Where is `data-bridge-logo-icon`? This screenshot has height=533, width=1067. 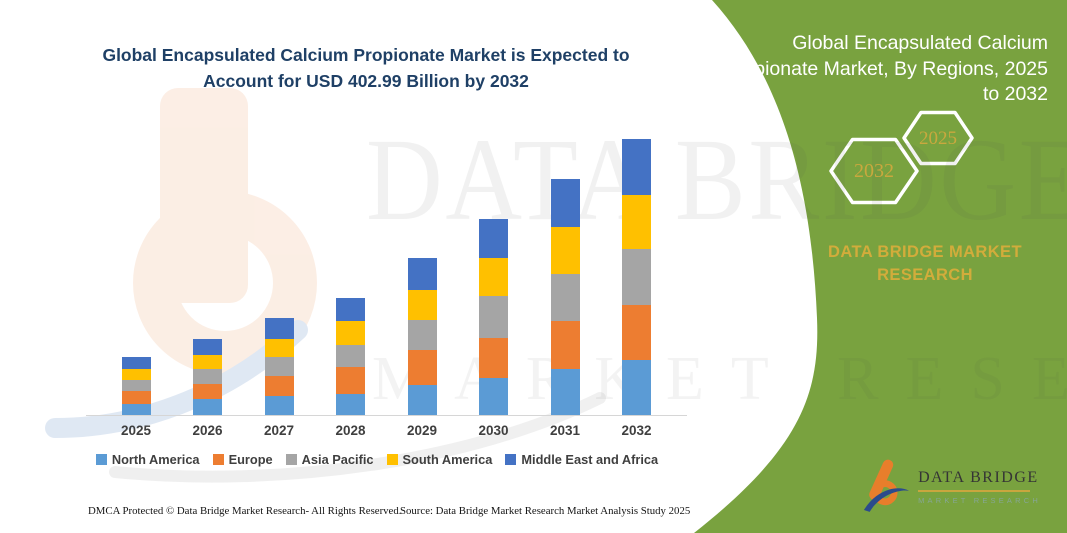
data-bridge-logo-icon is located at coordinates (887, 485).